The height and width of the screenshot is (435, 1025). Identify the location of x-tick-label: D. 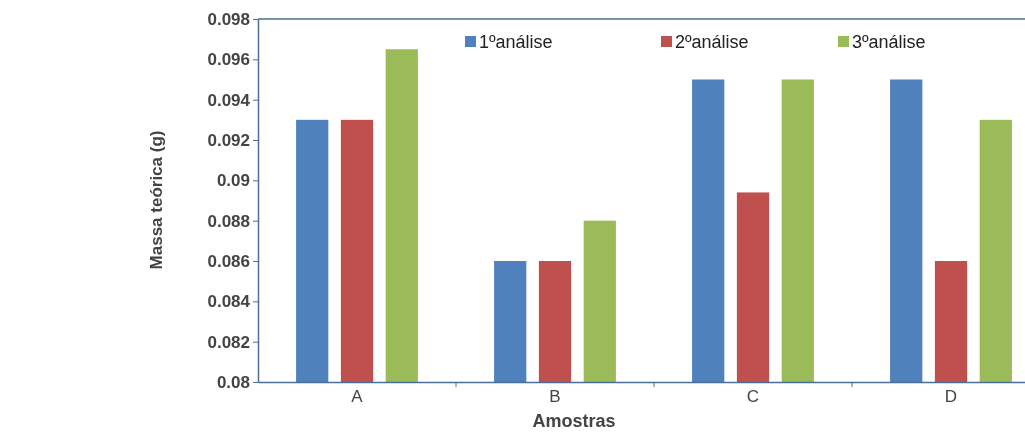
(951, 397).